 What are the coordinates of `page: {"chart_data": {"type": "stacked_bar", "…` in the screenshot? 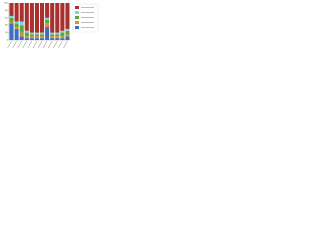 It's located at (50, 34).